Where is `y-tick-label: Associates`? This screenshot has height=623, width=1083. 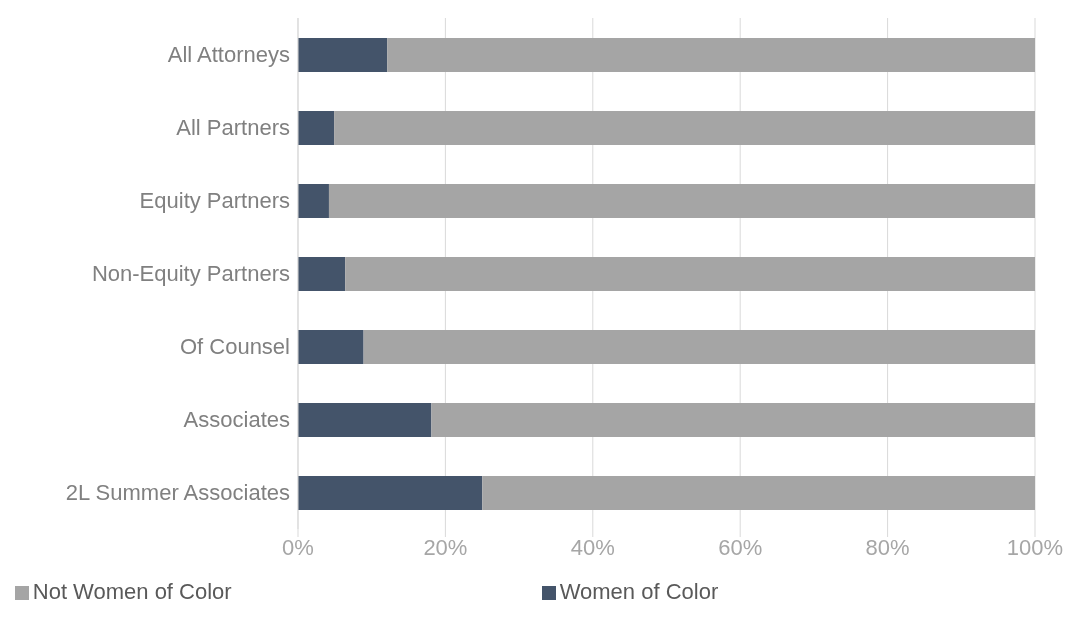
y-tick-label: Associates is located at coordinates (236, 420).